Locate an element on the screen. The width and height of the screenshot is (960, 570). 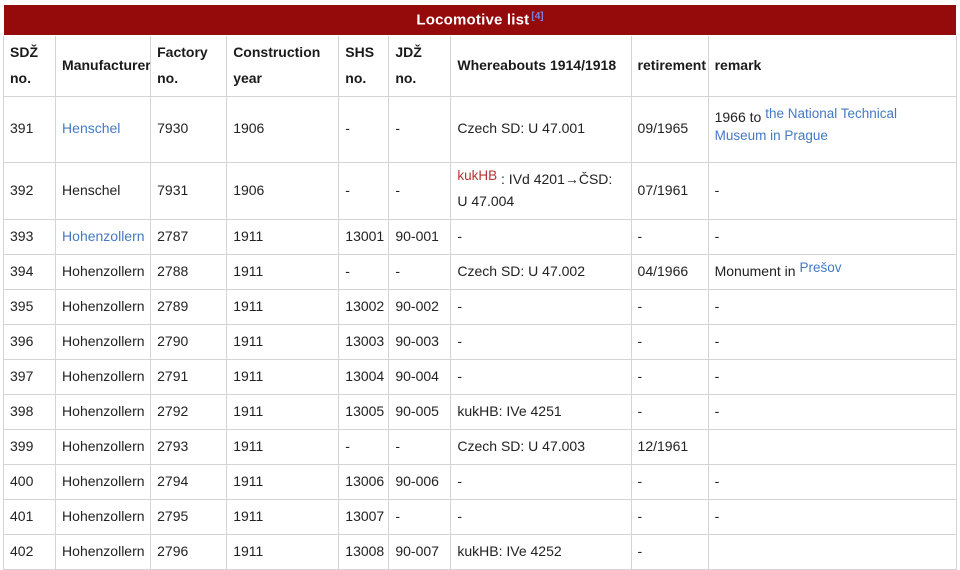
wiki-link: Henschel is located at coordinates (91, 128).